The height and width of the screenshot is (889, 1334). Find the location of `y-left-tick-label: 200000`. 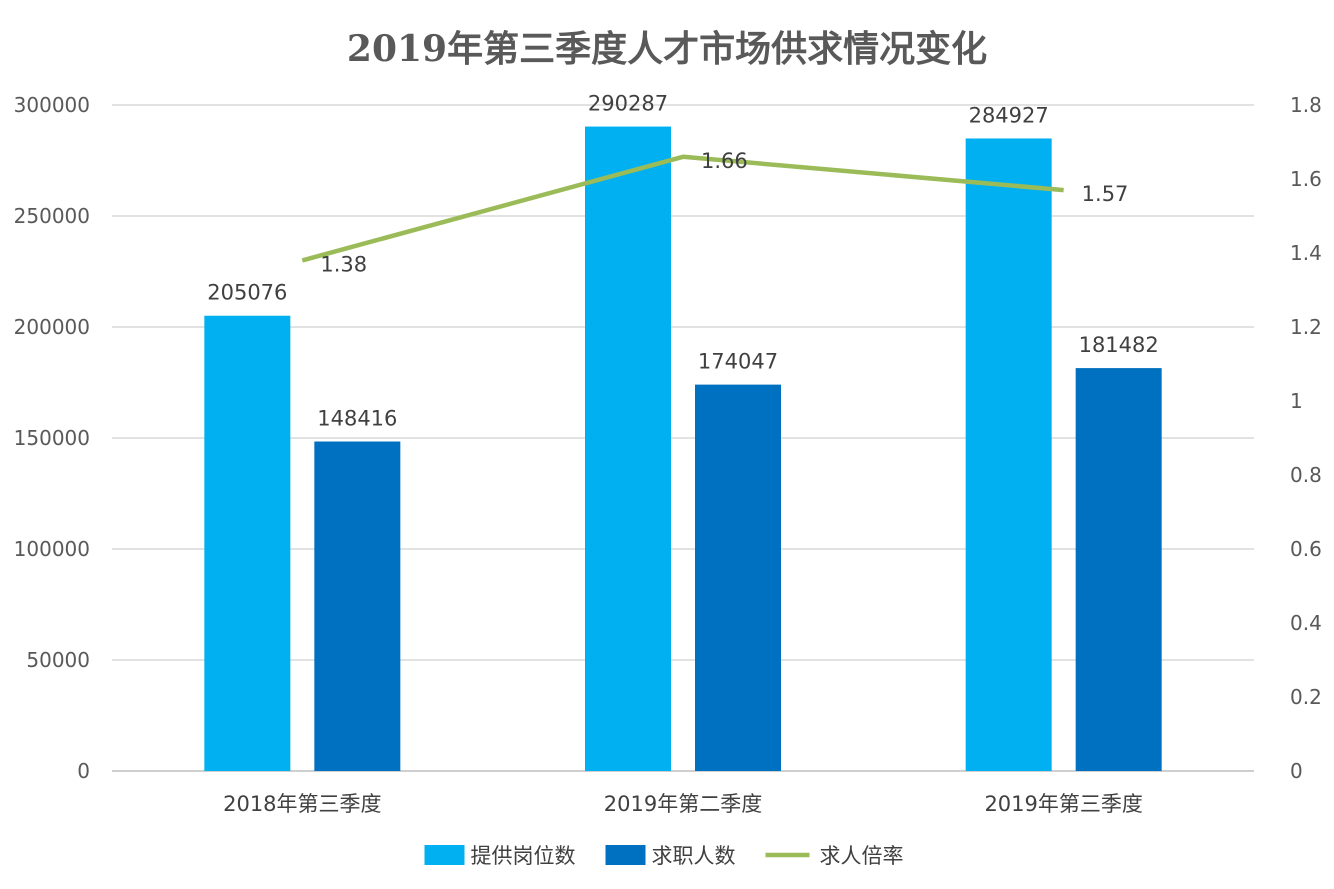

y-left-tick-label: 200000 is located at coordinates (52, 327).